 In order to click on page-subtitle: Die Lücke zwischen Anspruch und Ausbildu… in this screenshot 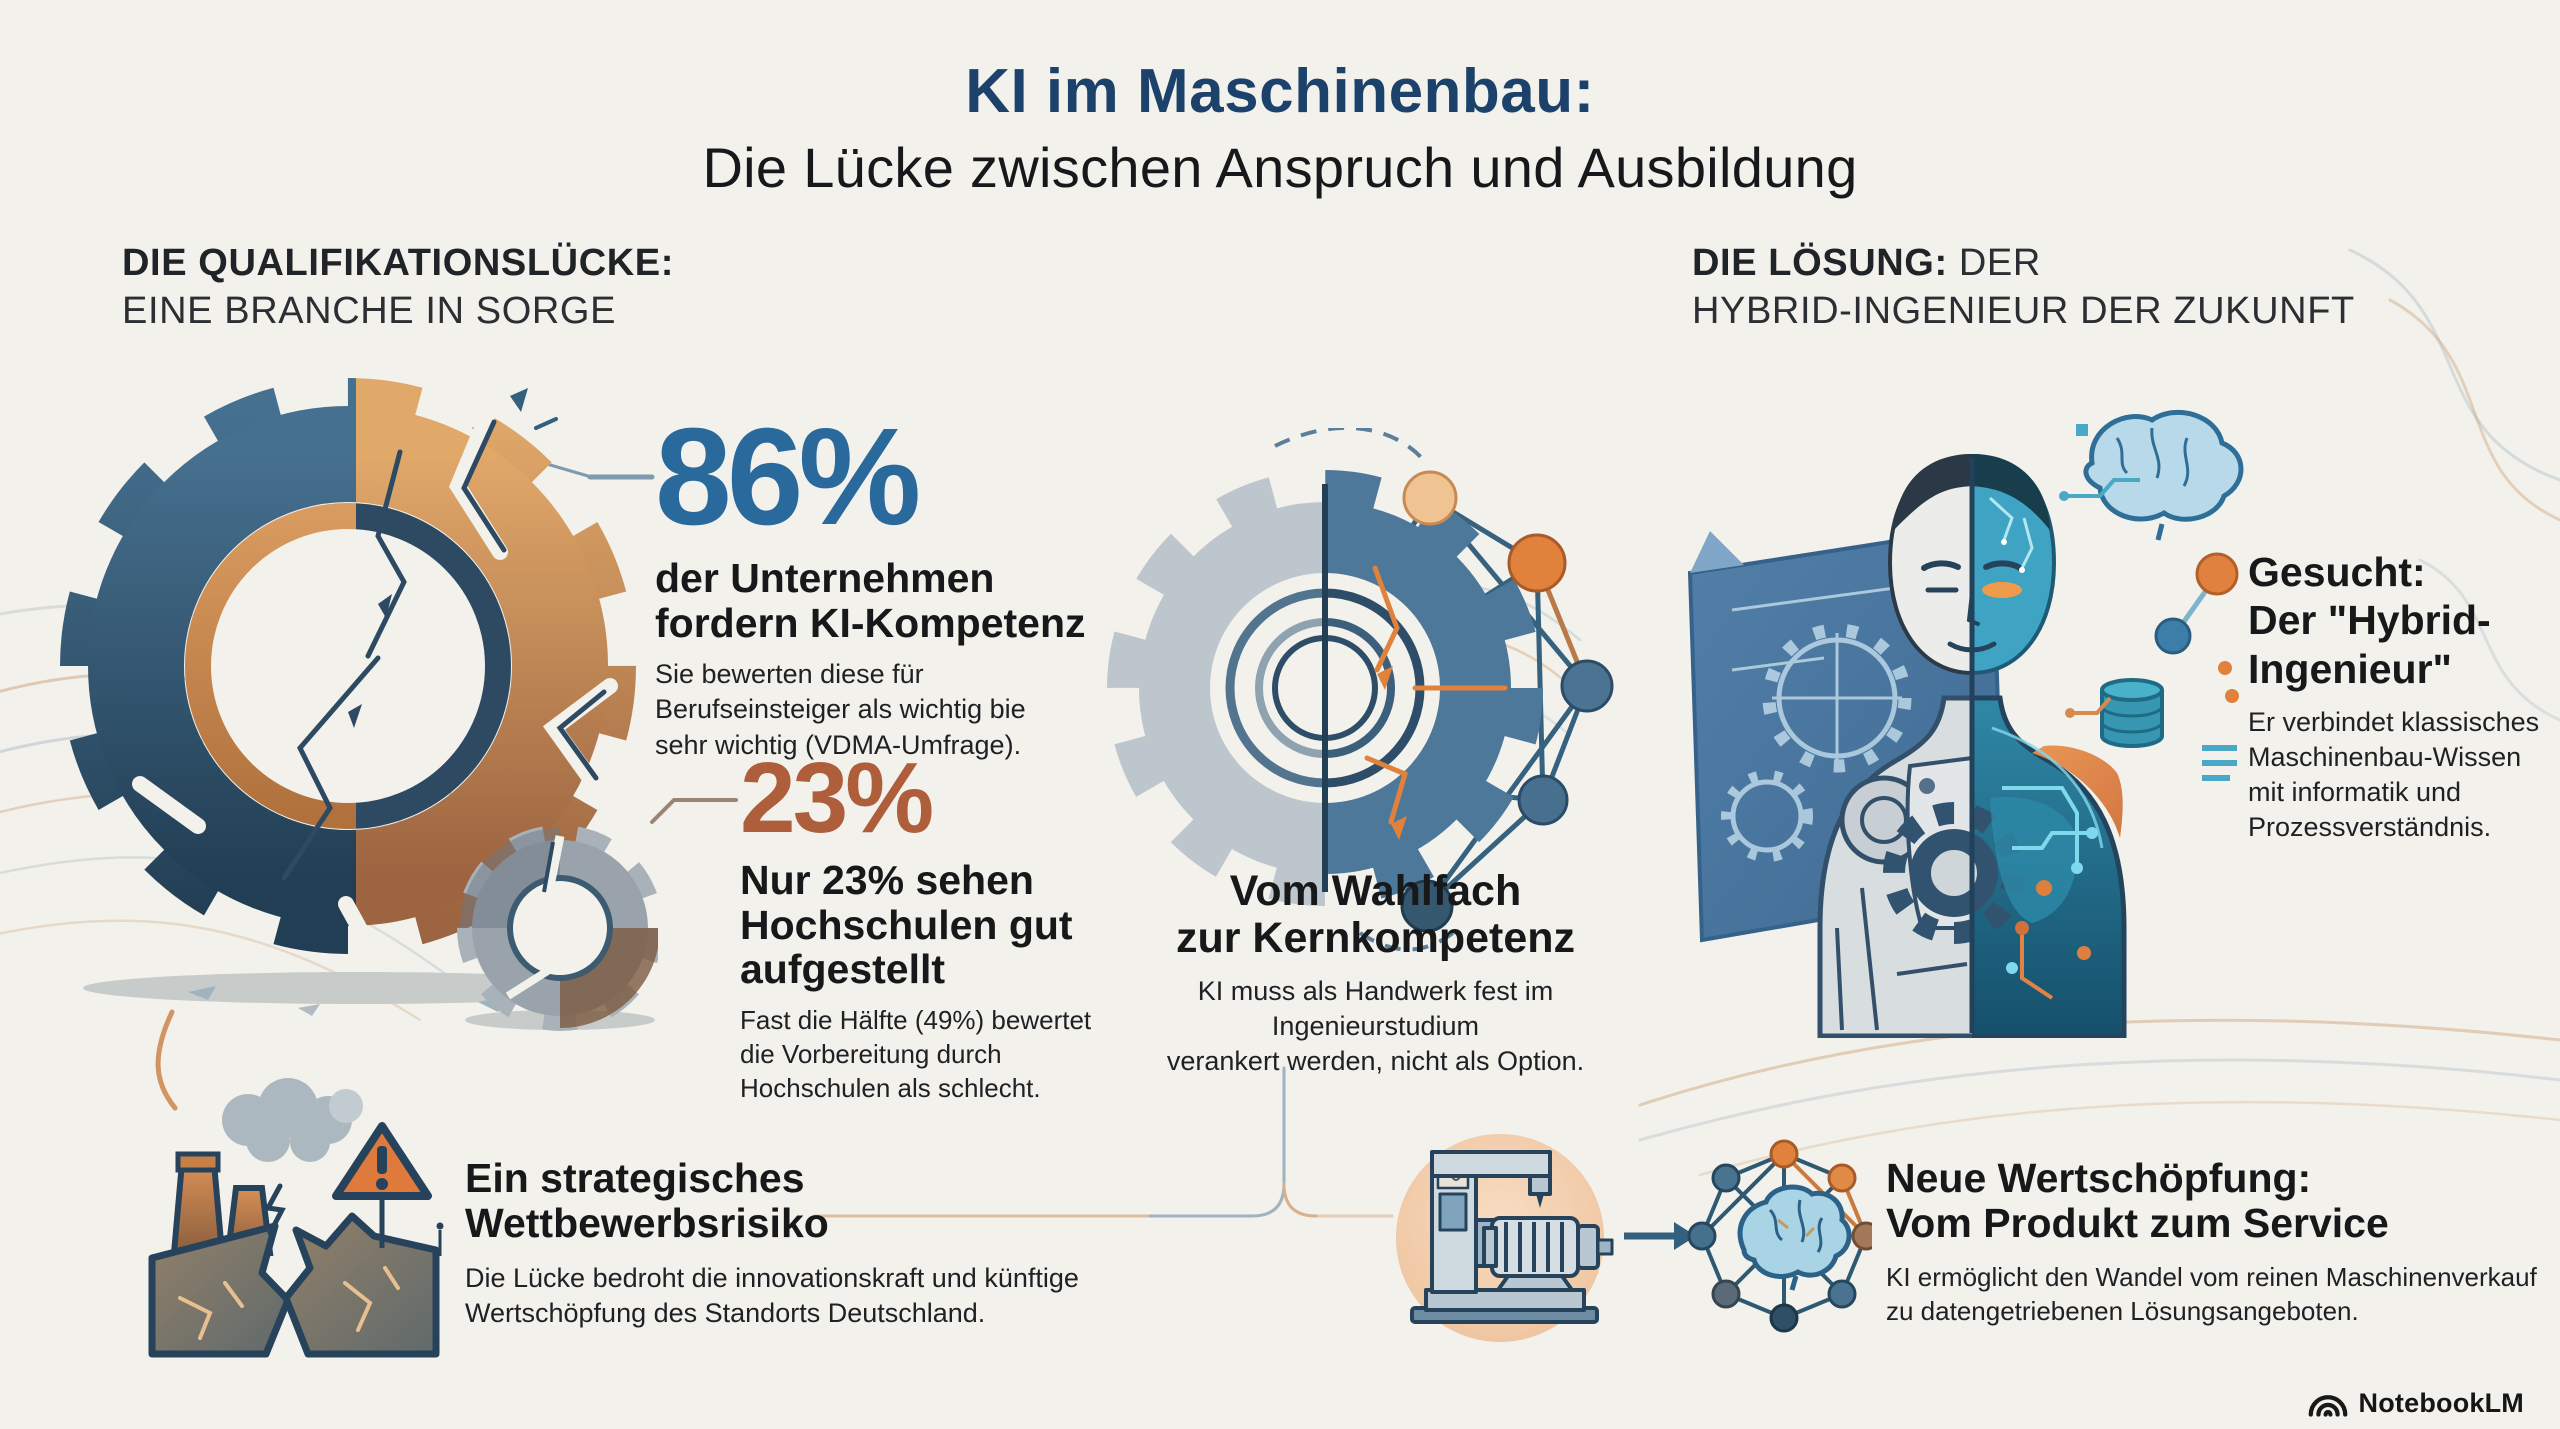, I will do `click(1280, 167)`.